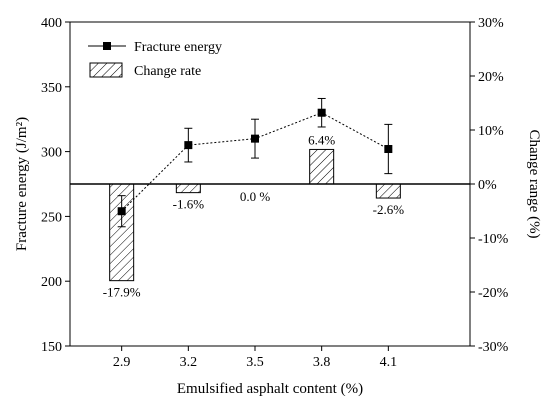 The height and width of the screenshot is (405, 550). Describe the element at coordinates (491, 131) in the screenshot. I see `y-right-tick-label: 10%` at that location.